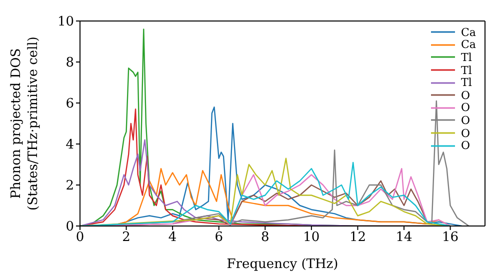  I want to click on x-tick-label: 10, so click(311, 238).